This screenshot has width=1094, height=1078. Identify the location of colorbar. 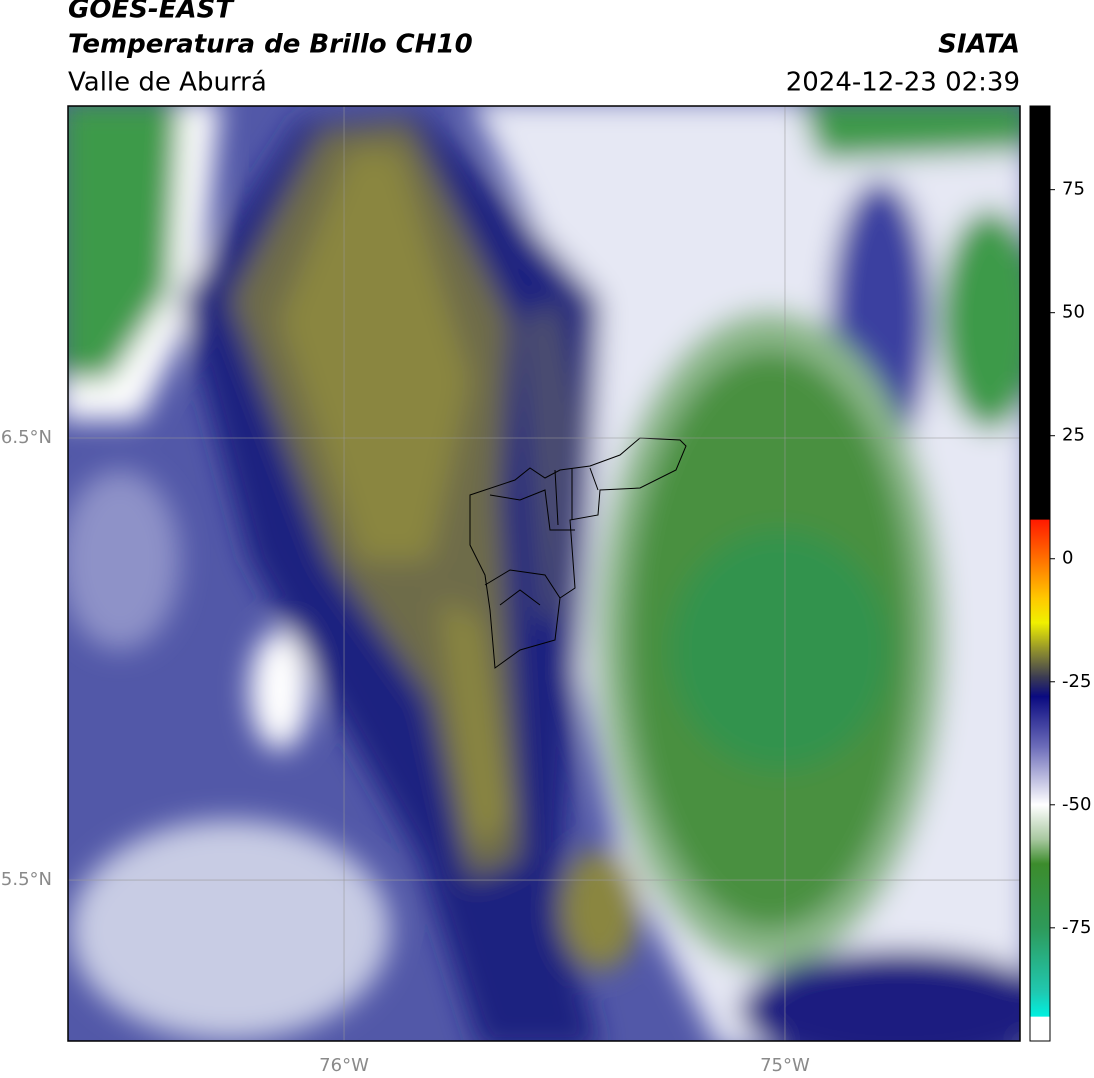
(1040, 573).